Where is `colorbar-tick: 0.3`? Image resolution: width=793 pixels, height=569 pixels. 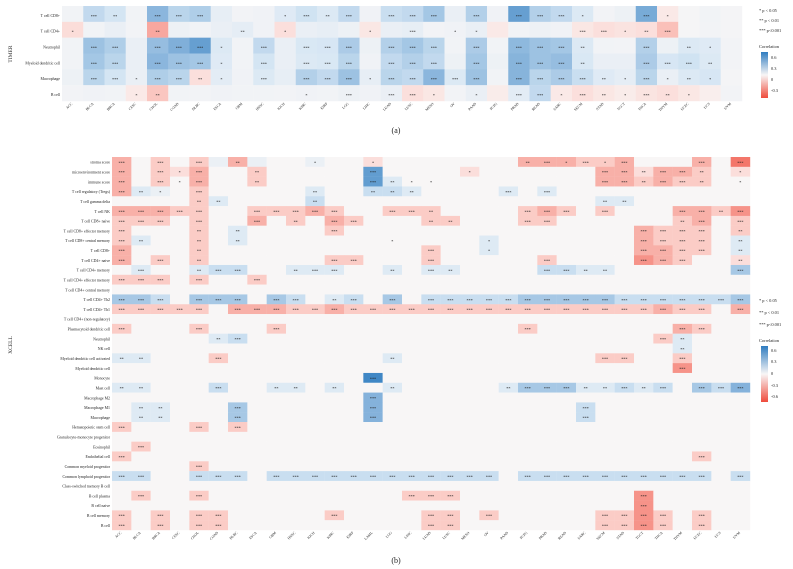 colorbar-tick: 0.3 is located at coordinates (774, 361).